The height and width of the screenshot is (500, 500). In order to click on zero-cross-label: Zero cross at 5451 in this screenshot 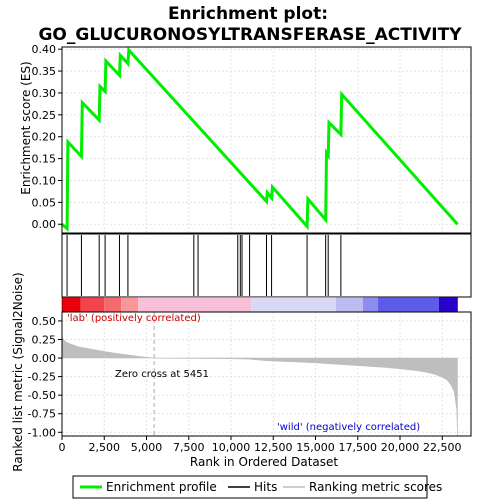, I will do `click(162, 374)`.